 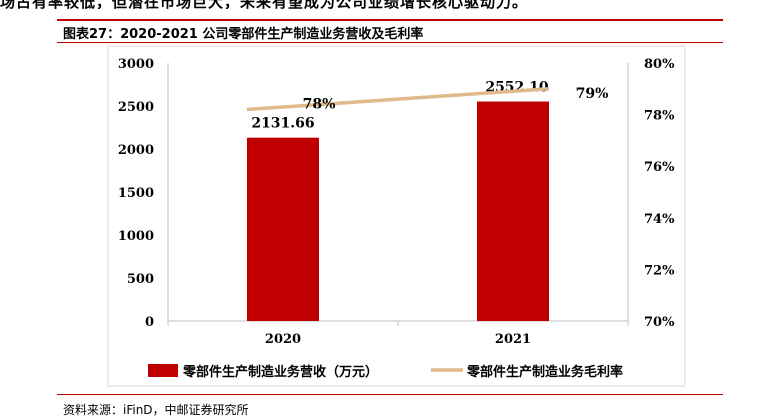 I want to click on top-divider, so click(x=390, y=20).